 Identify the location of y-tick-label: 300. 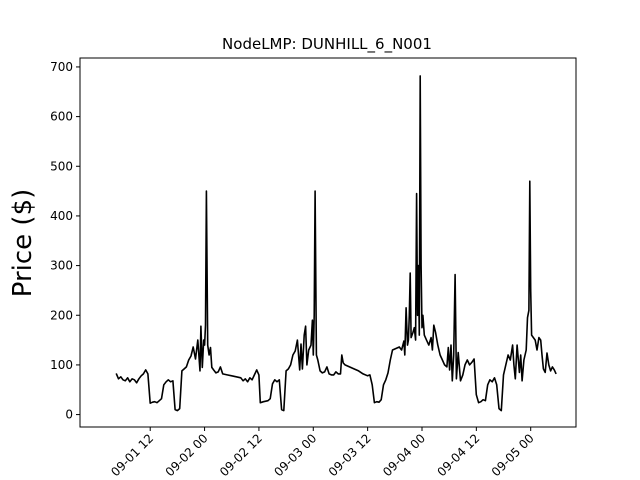
(61, 266).